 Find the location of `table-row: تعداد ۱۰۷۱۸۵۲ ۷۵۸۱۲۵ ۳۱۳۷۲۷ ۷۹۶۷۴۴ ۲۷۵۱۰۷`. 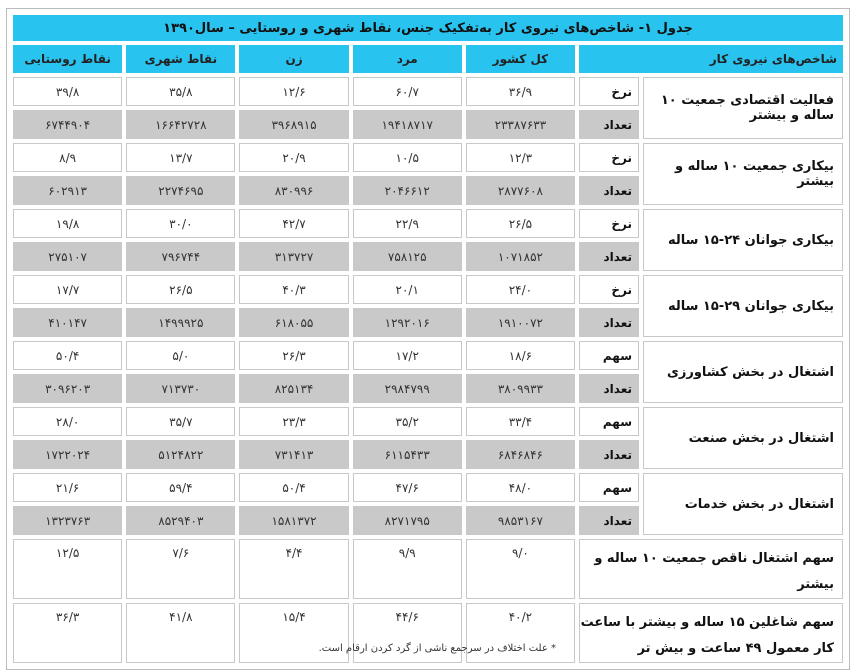

table-row: تعداد ۱۰۷۱۸۵۲ ۷۵۸۱۲۵ ۳۱۳۷۲۷ ۷۹۶۷۴۴ ۲۷۵۱۰۷ is located at coordinates (428, 256).